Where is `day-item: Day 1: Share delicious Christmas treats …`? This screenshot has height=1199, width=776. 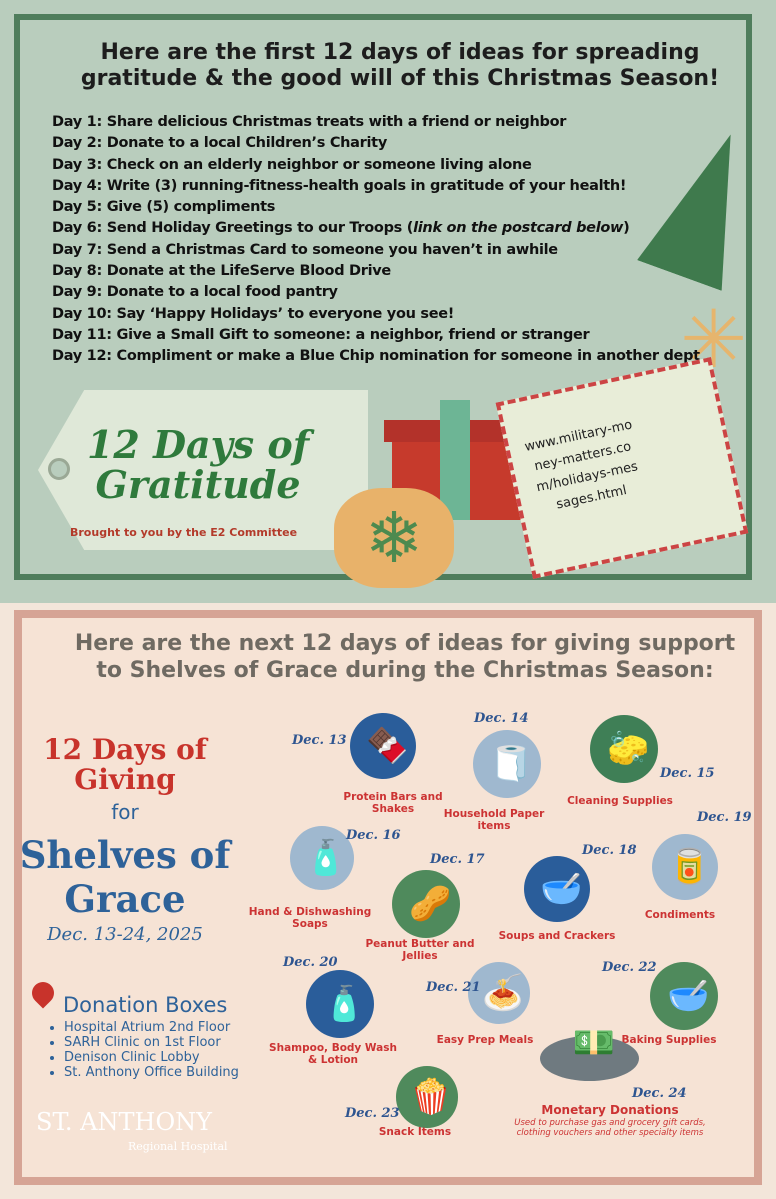
day-item: Day 1: Share delicious Christmas treats … is located at coordinates (309, 122).